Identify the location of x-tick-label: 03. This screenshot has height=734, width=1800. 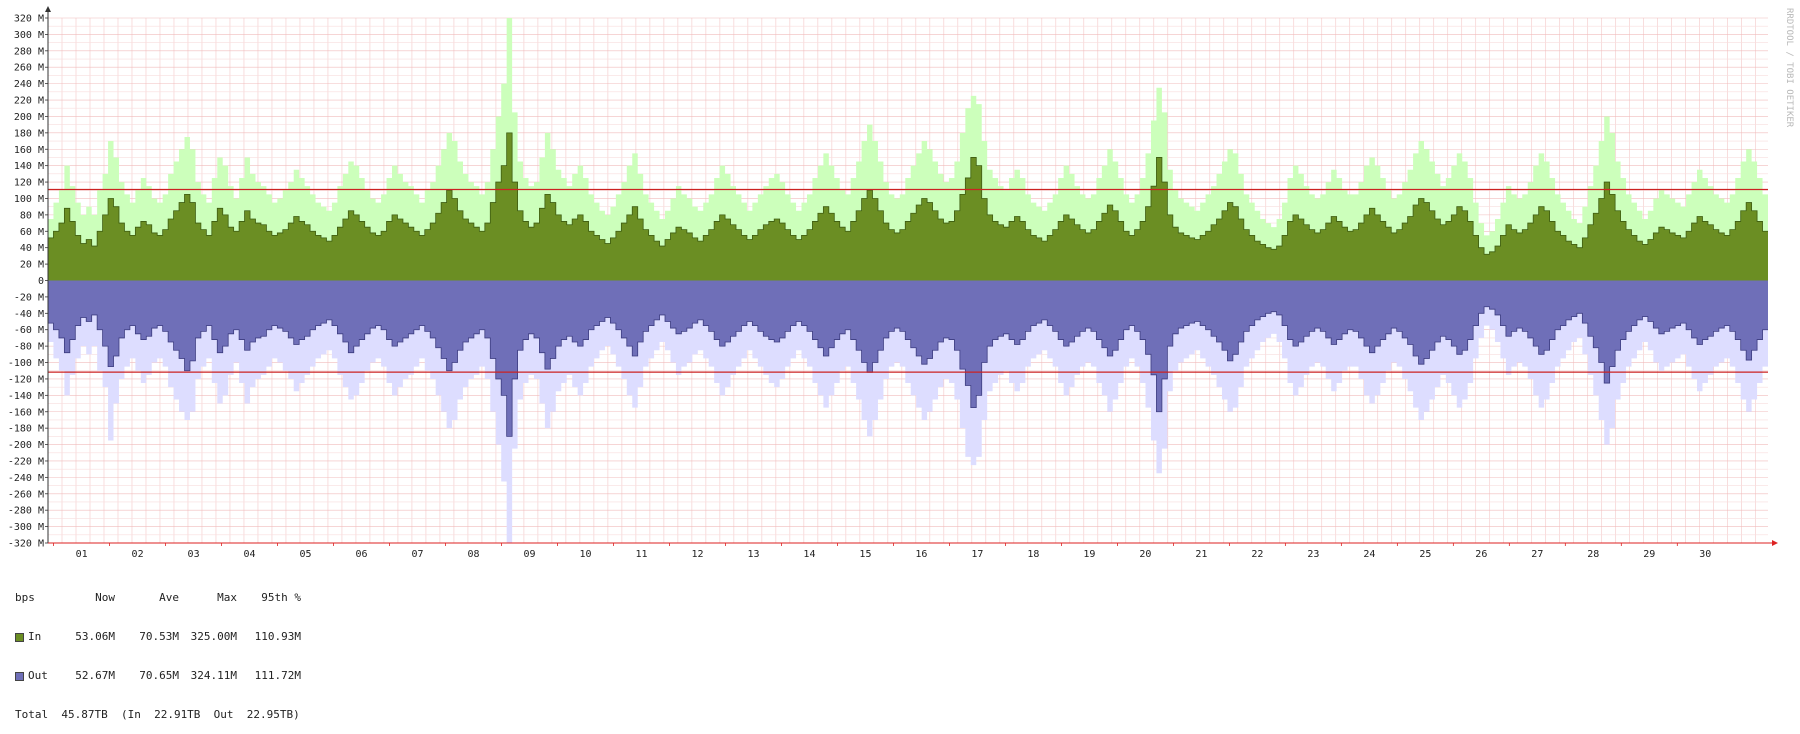
(194, 554).